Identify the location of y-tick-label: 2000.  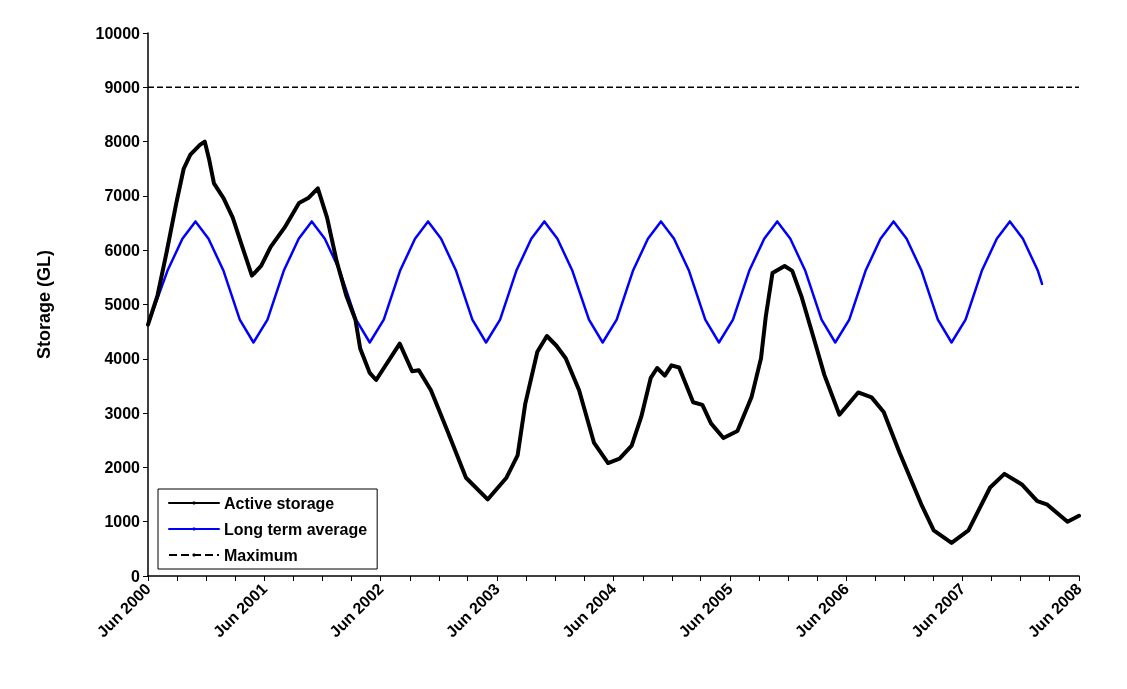
(122, 467).